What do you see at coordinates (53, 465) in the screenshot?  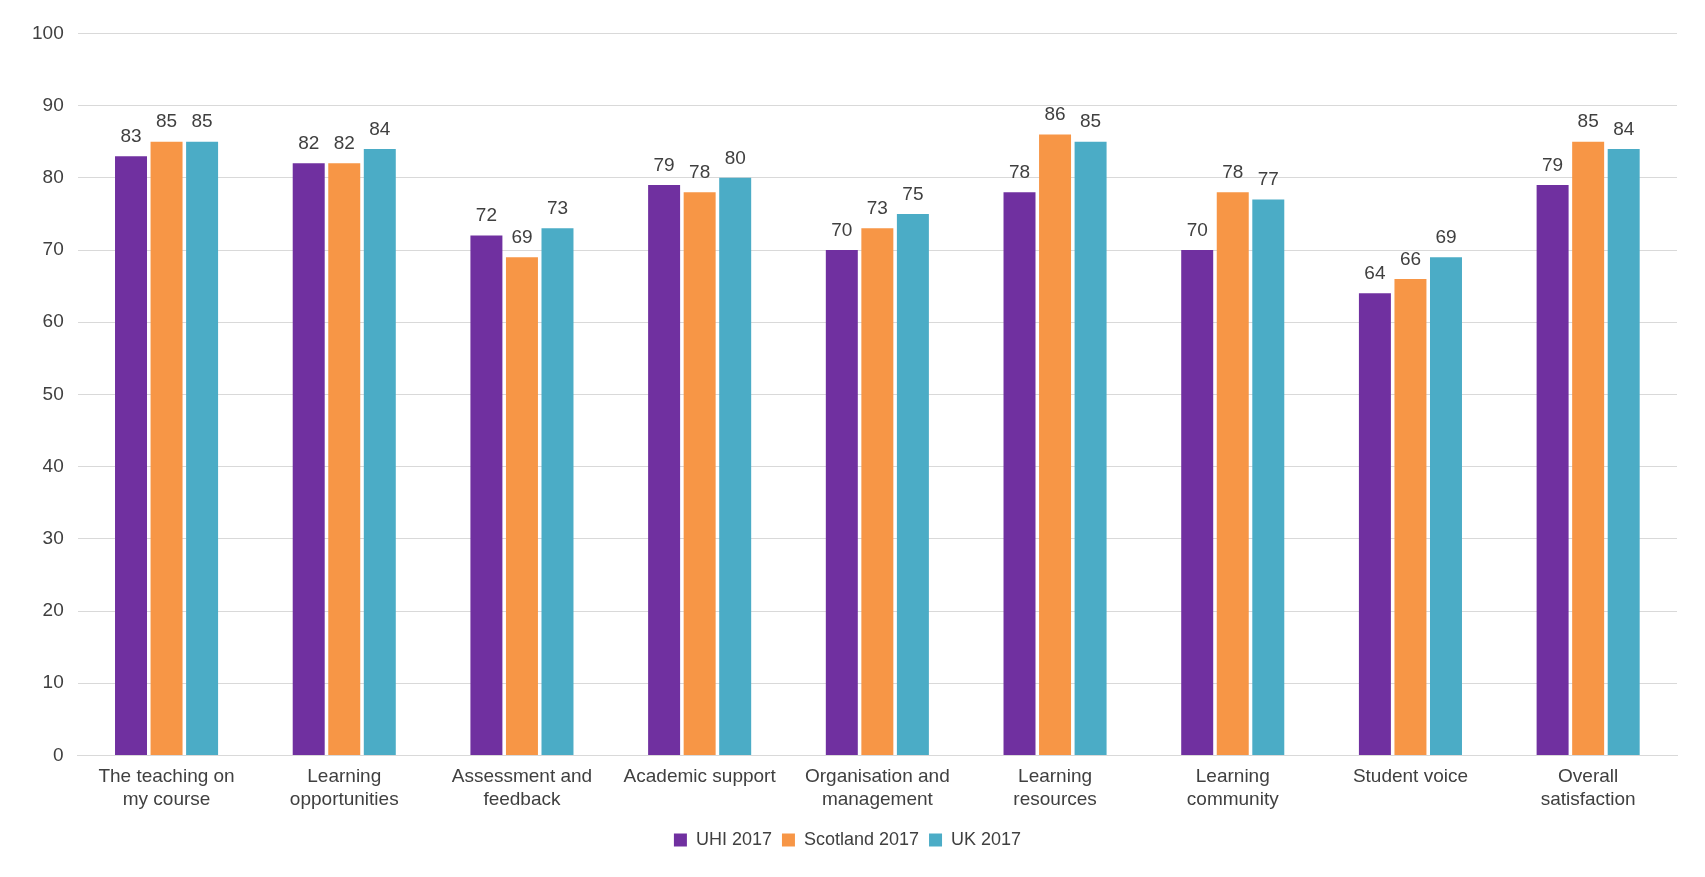 I see `y-tick-label: 40` at bounding box center [53, 465].